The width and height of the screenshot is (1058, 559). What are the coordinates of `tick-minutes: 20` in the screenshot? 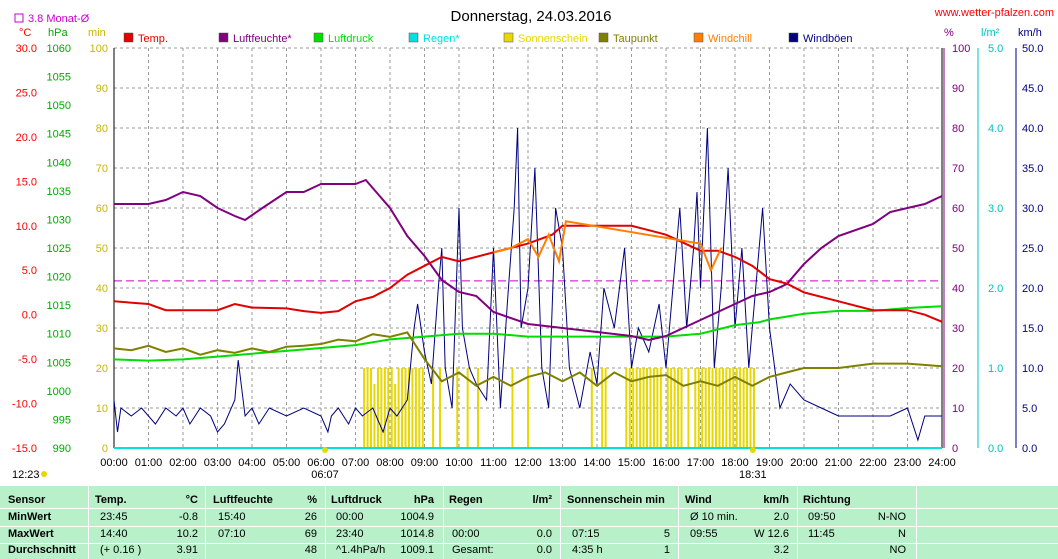 It's located at (102, 369).